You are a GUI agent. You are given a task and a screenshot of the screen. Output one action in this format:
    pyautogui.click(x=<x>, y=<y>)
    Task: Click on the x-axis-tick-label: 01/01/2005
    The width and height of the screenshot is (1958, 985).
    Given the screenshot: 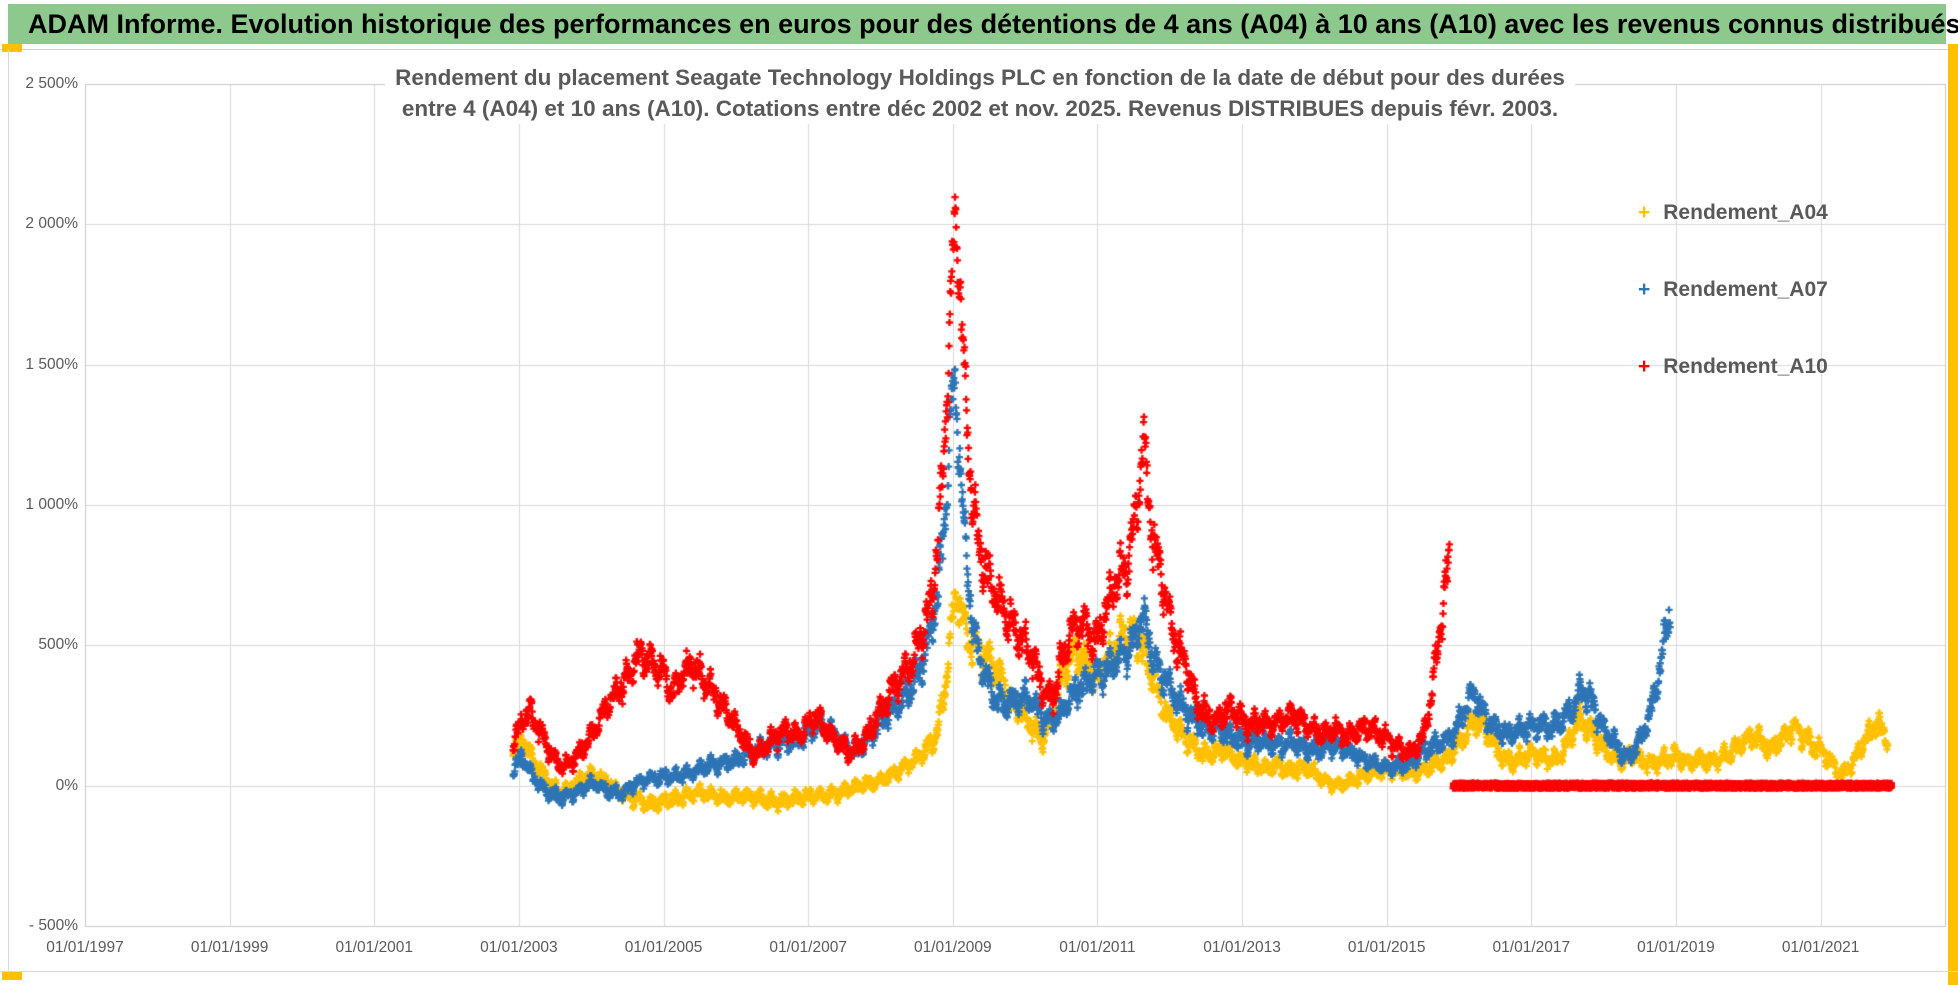 What is the action you would take?
    pyautogui.click(x=663, y=947)
    